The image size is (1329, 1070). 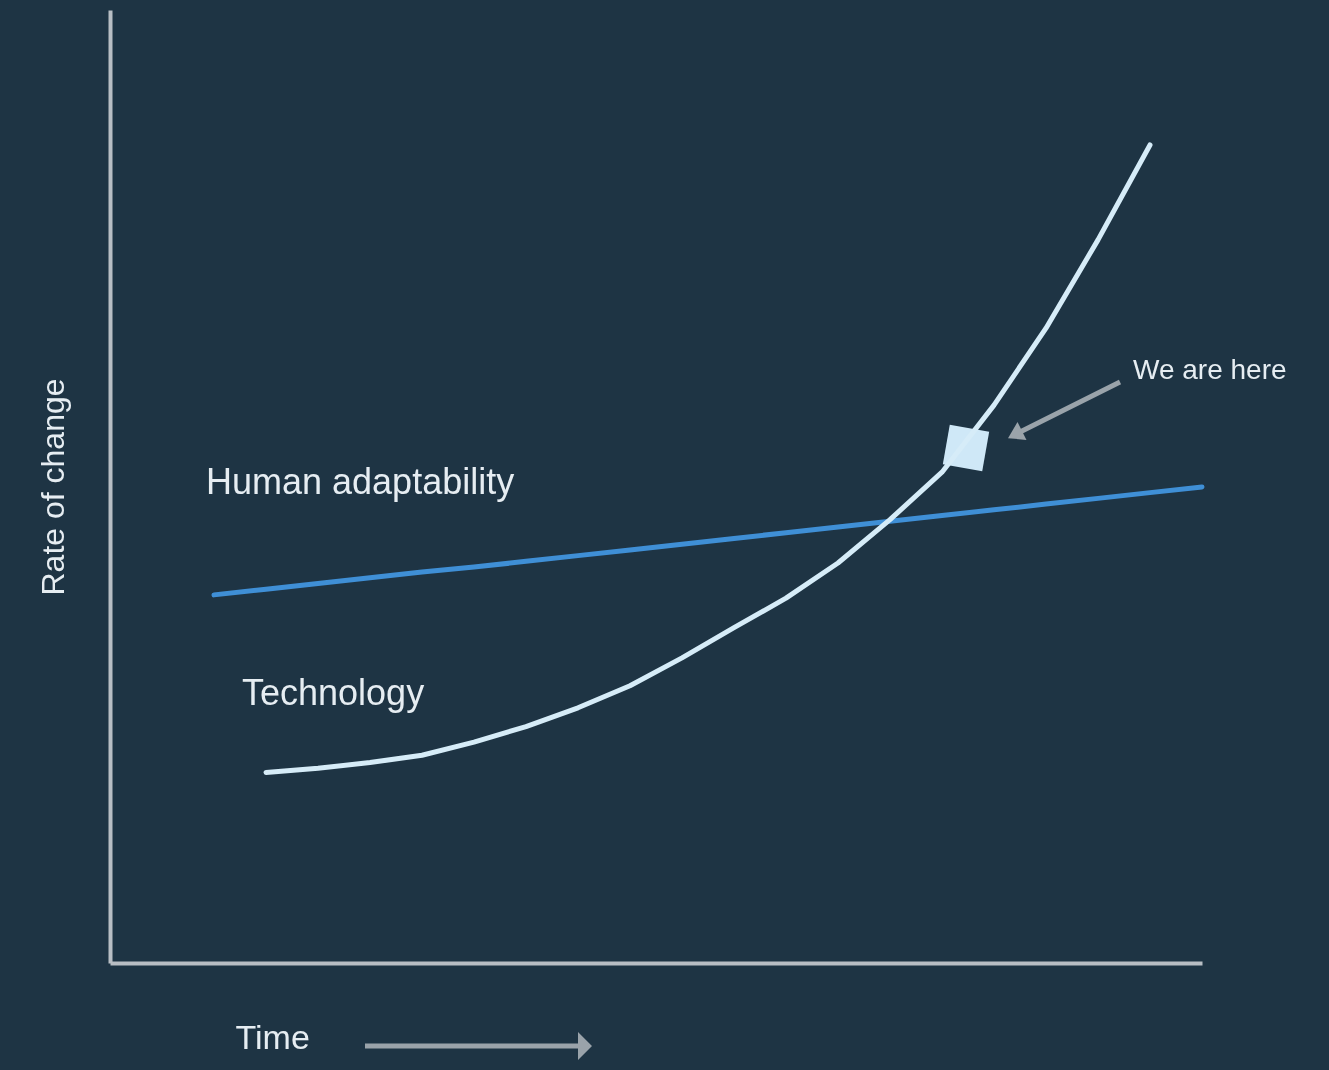 What do you see at coordinates (272, 1036) in the screenshot?
I see `x-axis-title: Time` at bounding box center [272, 1036].